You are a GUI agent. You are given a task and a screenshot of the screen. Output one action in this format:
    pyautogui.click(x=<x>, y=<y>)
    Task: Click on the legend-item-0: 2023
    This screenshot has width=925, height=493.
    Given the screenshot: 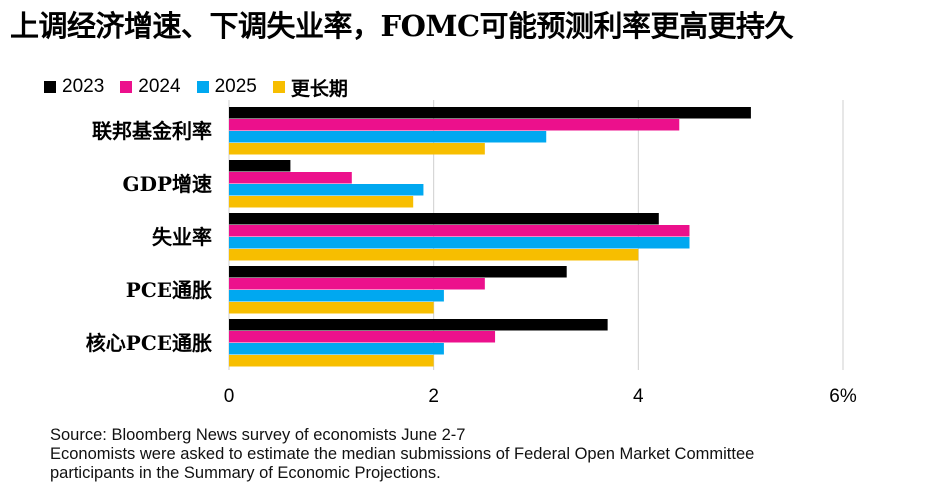 What is the action you would take?
    pyautogui.click(x=74, y=87)
    